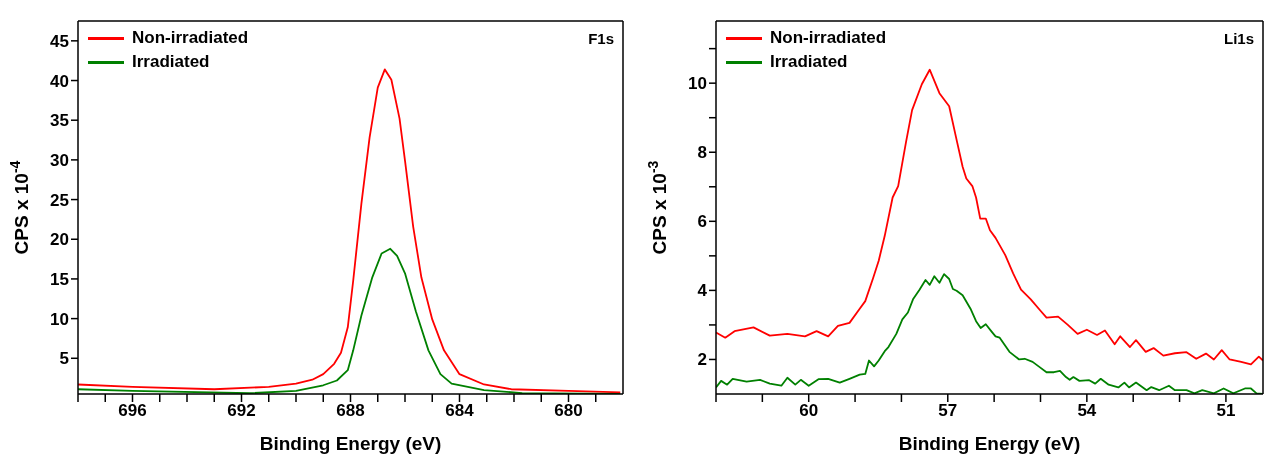 Image resolution: width=1280 pixels, height=466 pixels. I want to click on y-tick-label: 6, so click(702, 222).